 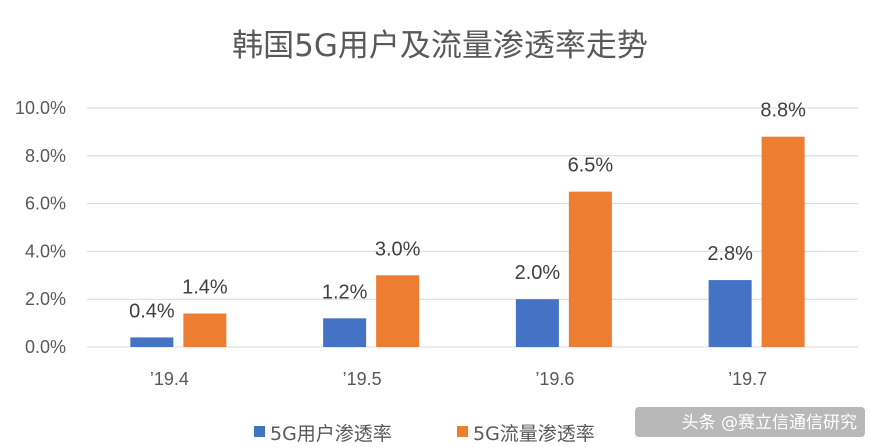 What do you see at coordinates (345, 292) in the screenshot?
I see `data-label: 1.2%` at bounding box center [345, 292].